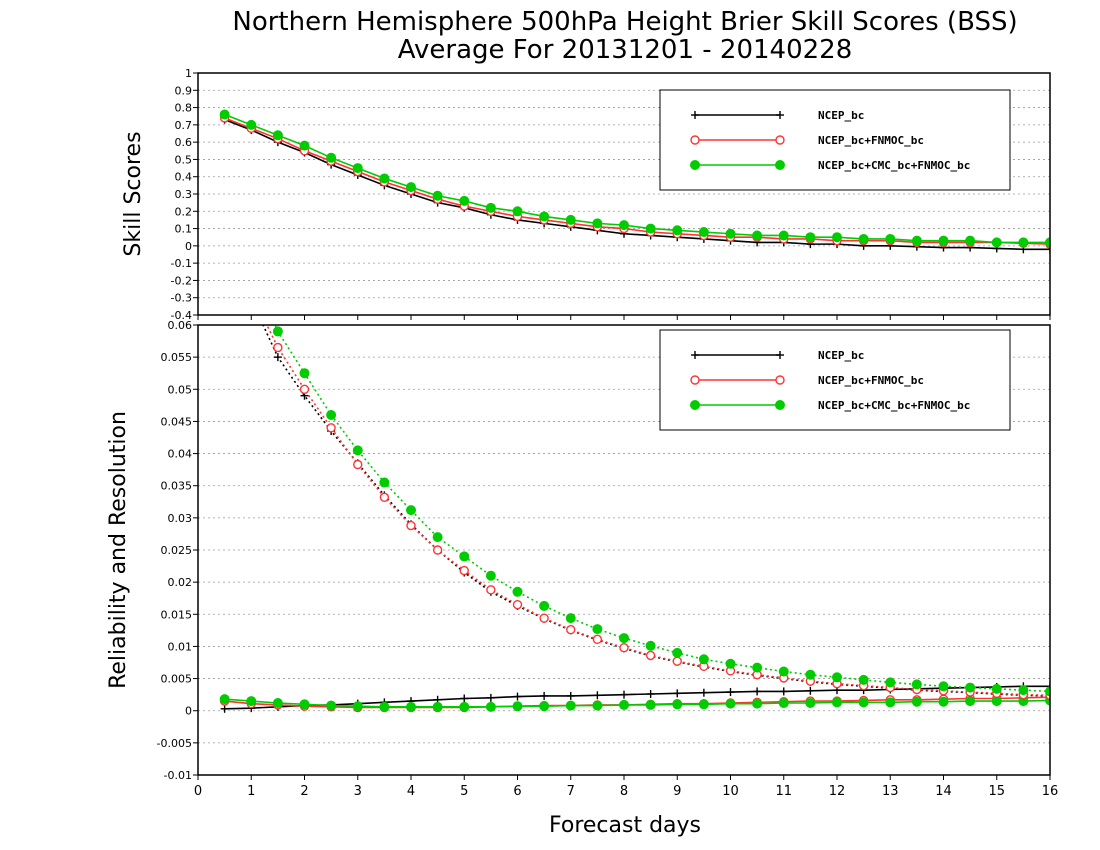  I want to click on y-tick-label: 0.3, so click(184, 194).